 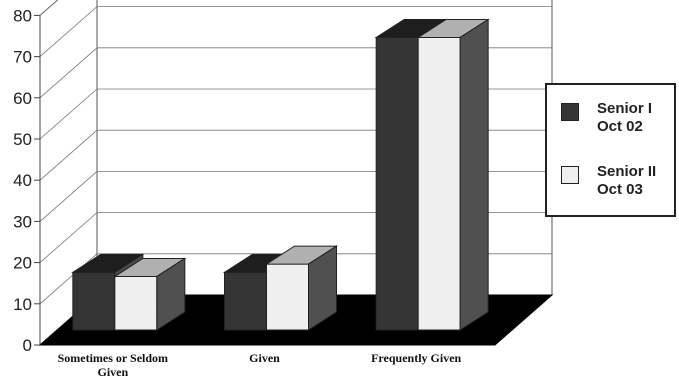 I want to click on legend-label-senior-2: Senior II Oct 03, so click(x=627, y=180).